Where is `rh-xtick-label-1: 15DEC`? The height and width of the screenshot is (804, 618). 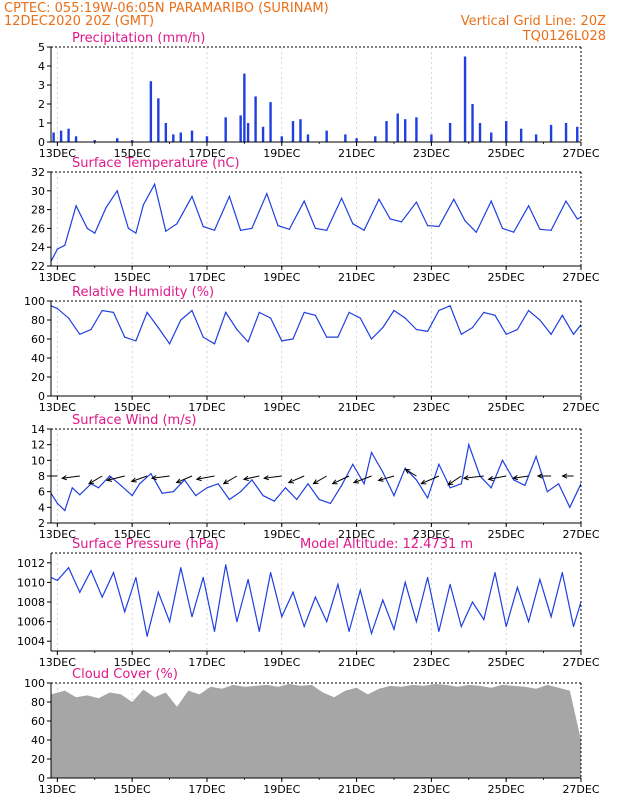
rh-xtick-label-1: 15DEC is located at coordinates (132, 407).